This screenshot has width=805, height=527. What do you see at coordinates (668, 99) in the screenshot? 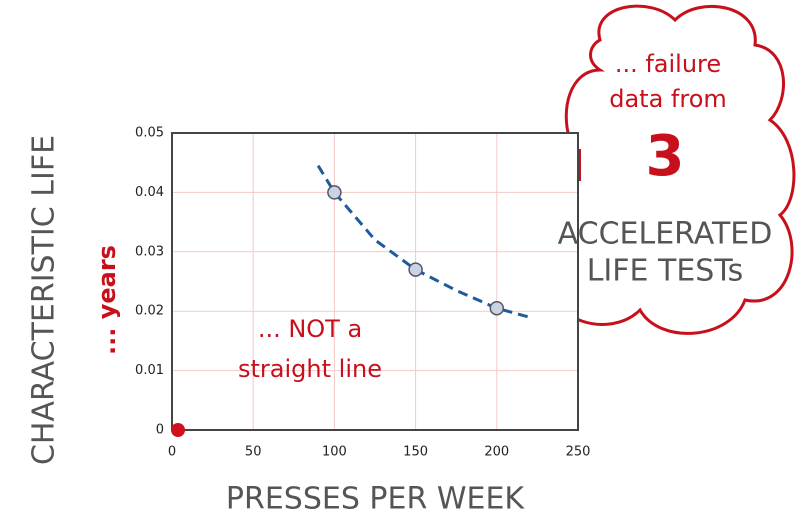
I see `annotation: data from` at bounding box center [668, 99].